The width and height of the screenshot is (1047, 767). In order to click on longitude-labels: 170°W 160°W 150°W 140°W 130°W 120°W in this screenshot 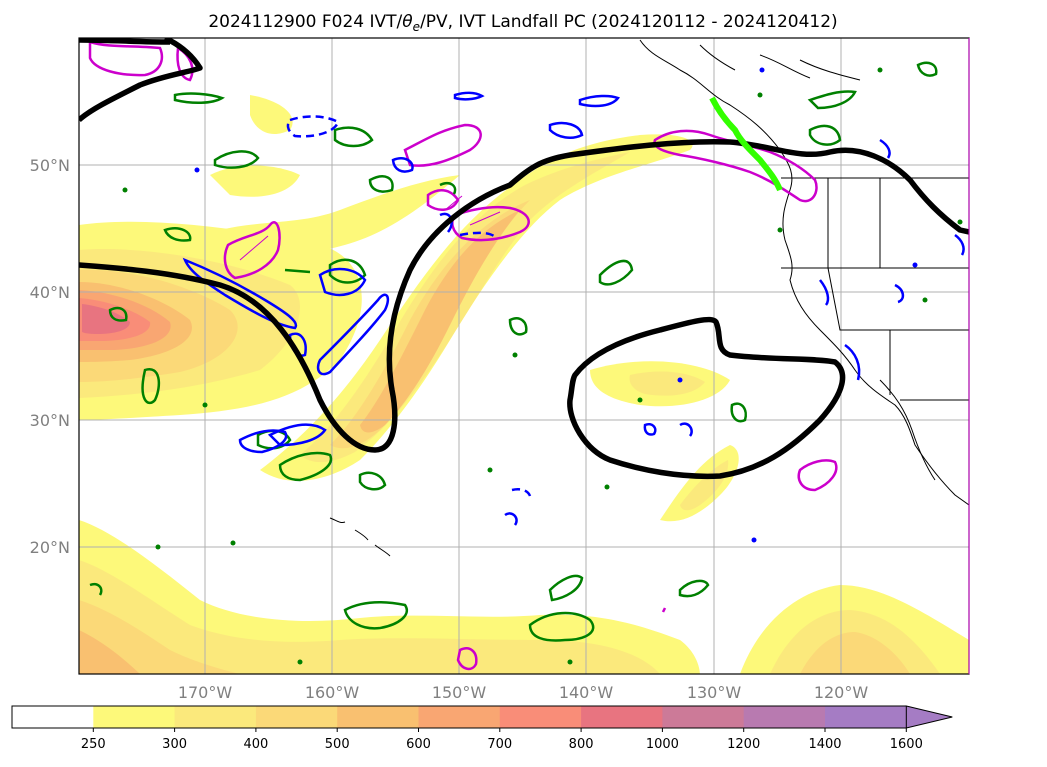, I will do `click(523, 692)`.